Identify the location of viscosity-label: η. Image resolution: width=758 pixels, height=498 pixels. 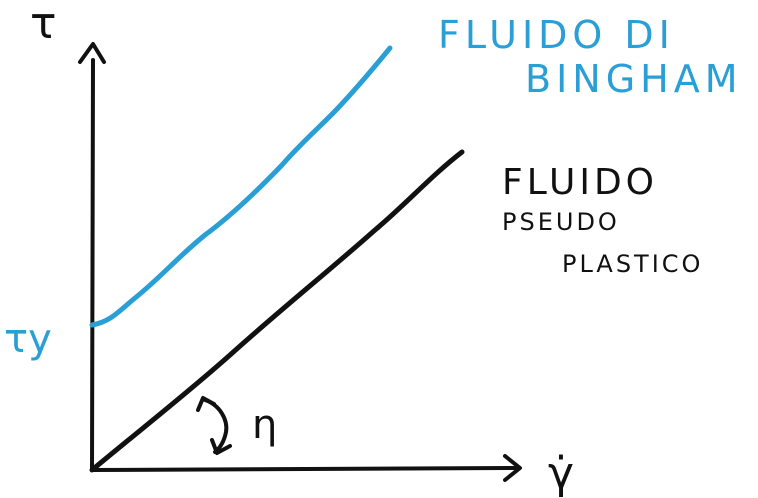
(264, 425).